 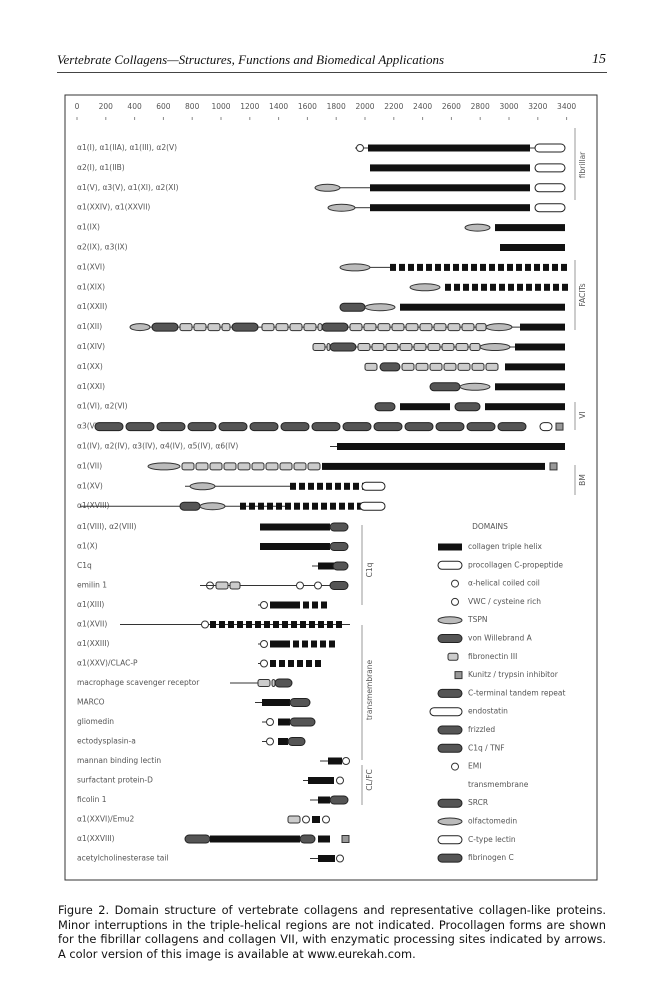 I want to click on scale-label: 800, so click(x=192, y=106).